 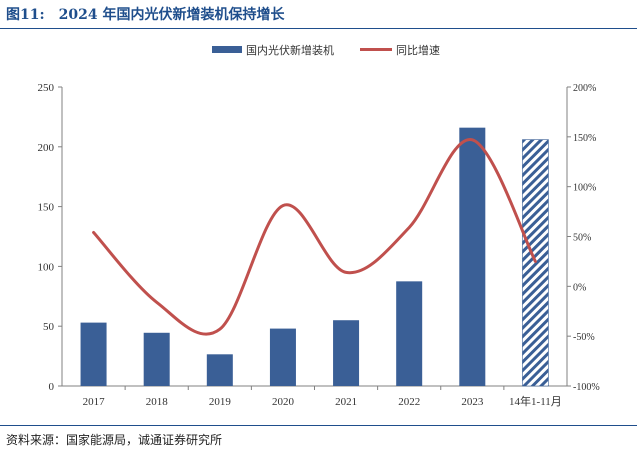 I want to click on x-tick-label: 2022, so click(x=409, y=402).